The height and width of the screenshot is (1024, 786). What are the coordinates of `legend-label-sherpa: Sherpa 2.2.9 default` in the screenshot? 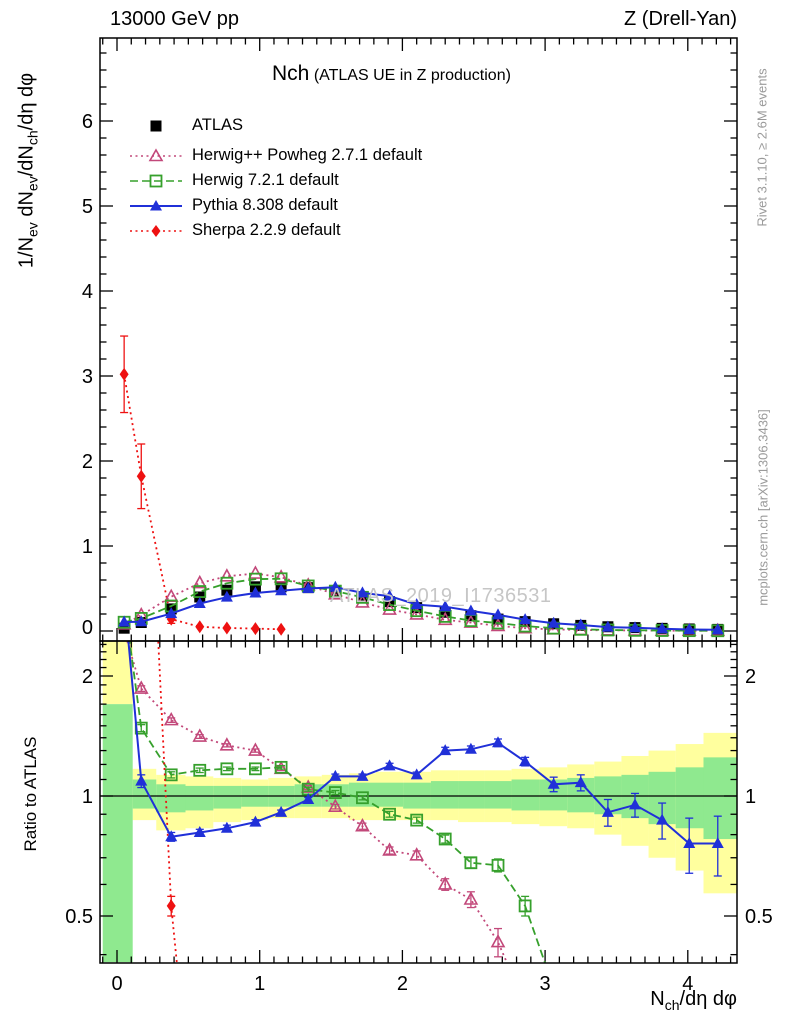 It's located at (266, 230).